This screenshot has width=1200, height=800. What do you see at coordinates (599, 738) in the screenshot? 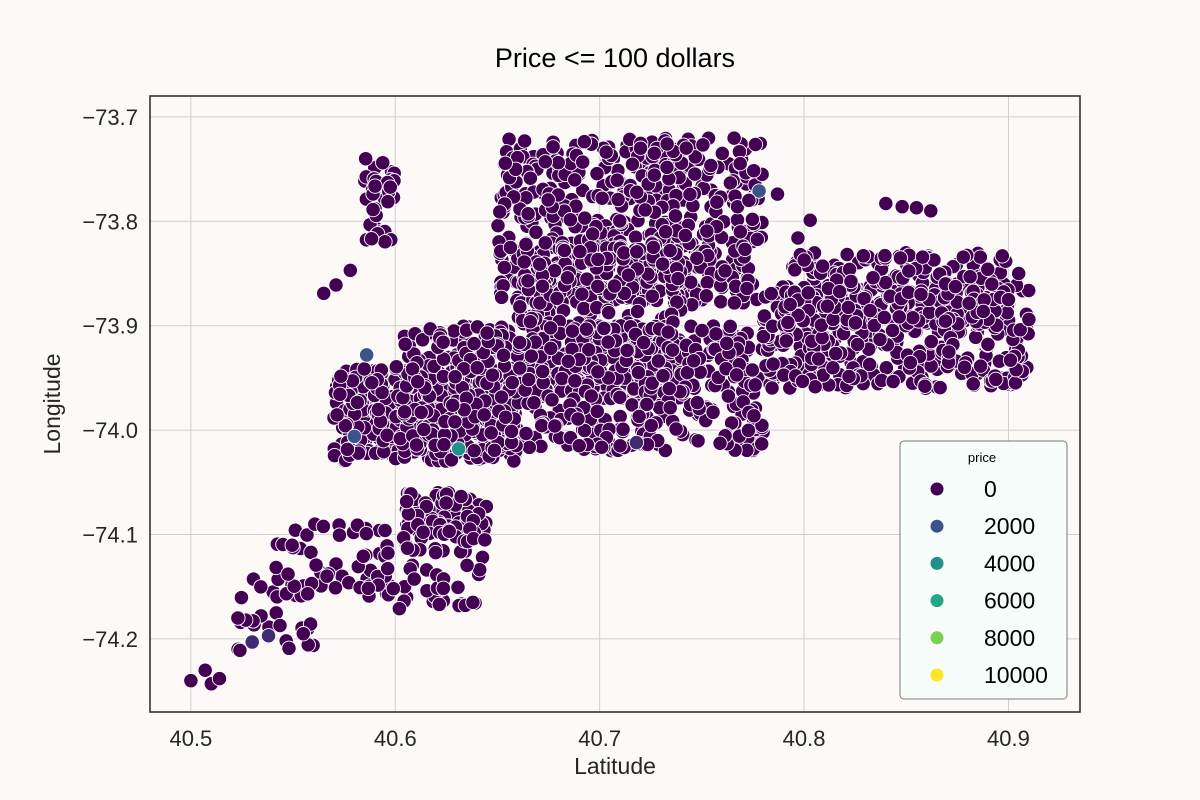
I see `x-tick-label: 40.7` at bounding box center [599, 738].